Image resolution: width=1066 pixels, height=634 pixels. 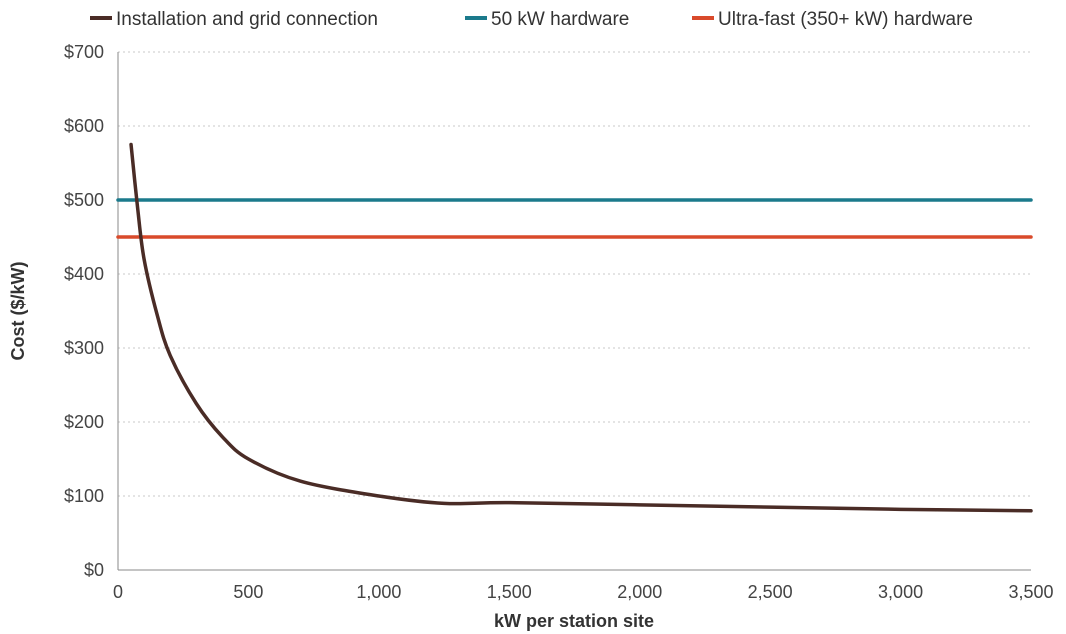 I want to click on y-tick-label: $400, so click(x=84, y=274).